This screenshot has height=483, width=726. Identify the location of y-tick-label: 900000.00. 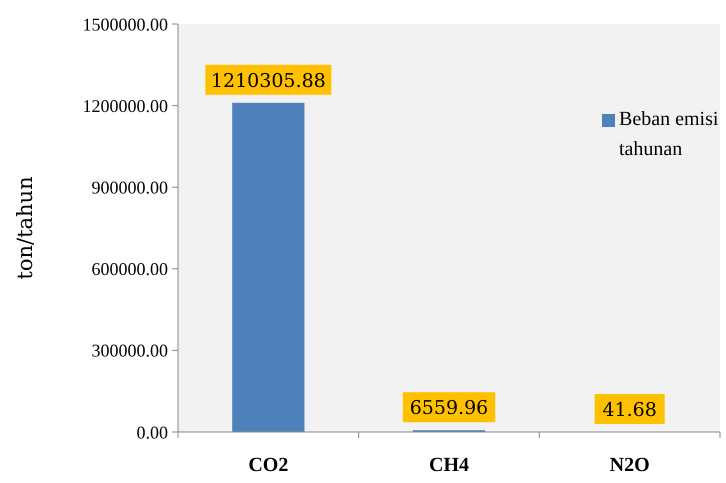
(130, 188).